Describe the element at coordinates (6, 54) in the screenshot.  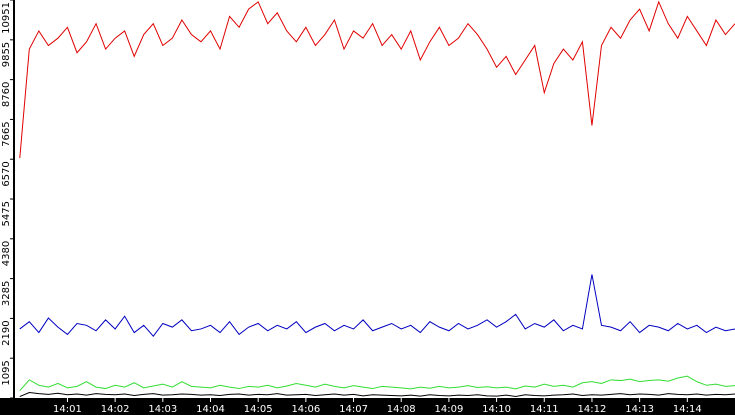
I see `y-tick-label: 9855` at that location.